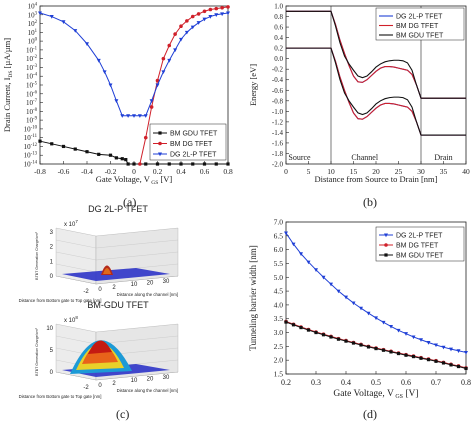 Image resolution: width=474 pixels, height=426 pixels. Describe the element at coordinates (32, 94) in the screenshot. I see `a-ytick-label: 10⁻⁶` at that location.